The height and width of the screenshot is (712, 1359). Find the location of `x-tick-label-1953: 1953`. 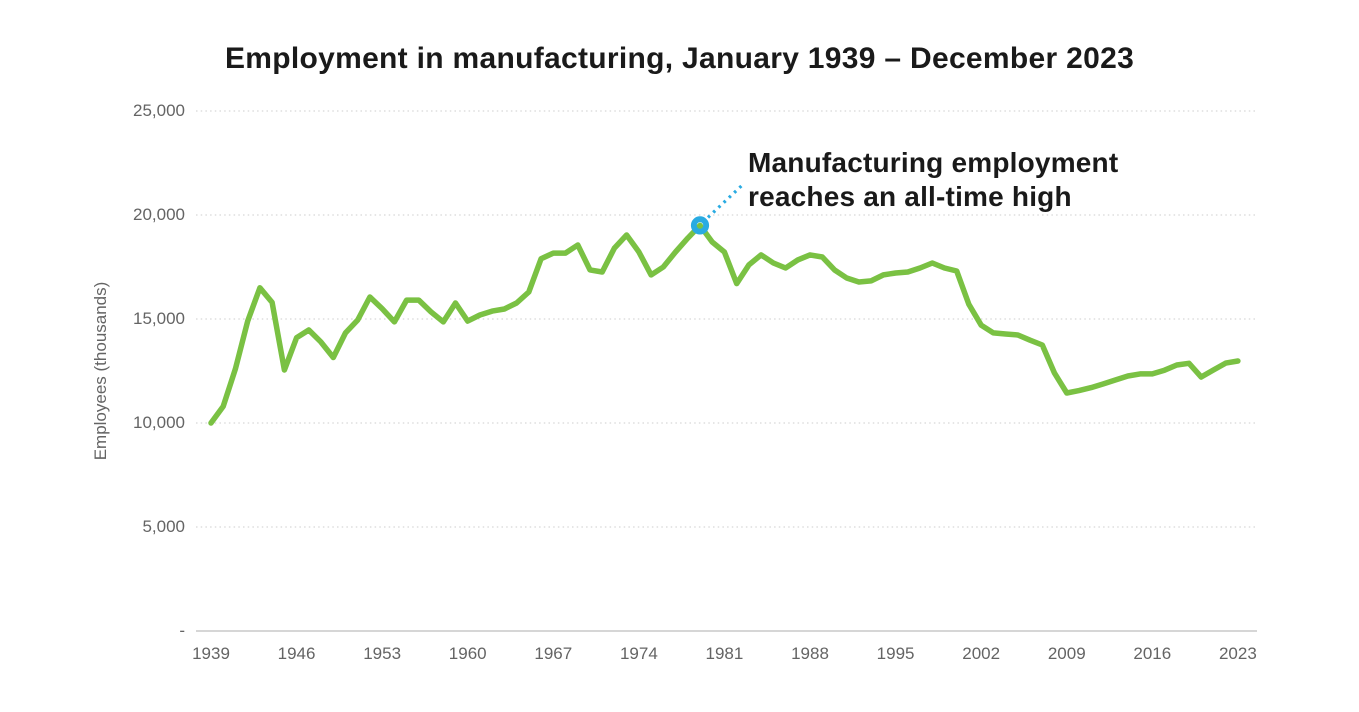

x-tick-label-1953: 1953 is located at coordinates (382, 653).